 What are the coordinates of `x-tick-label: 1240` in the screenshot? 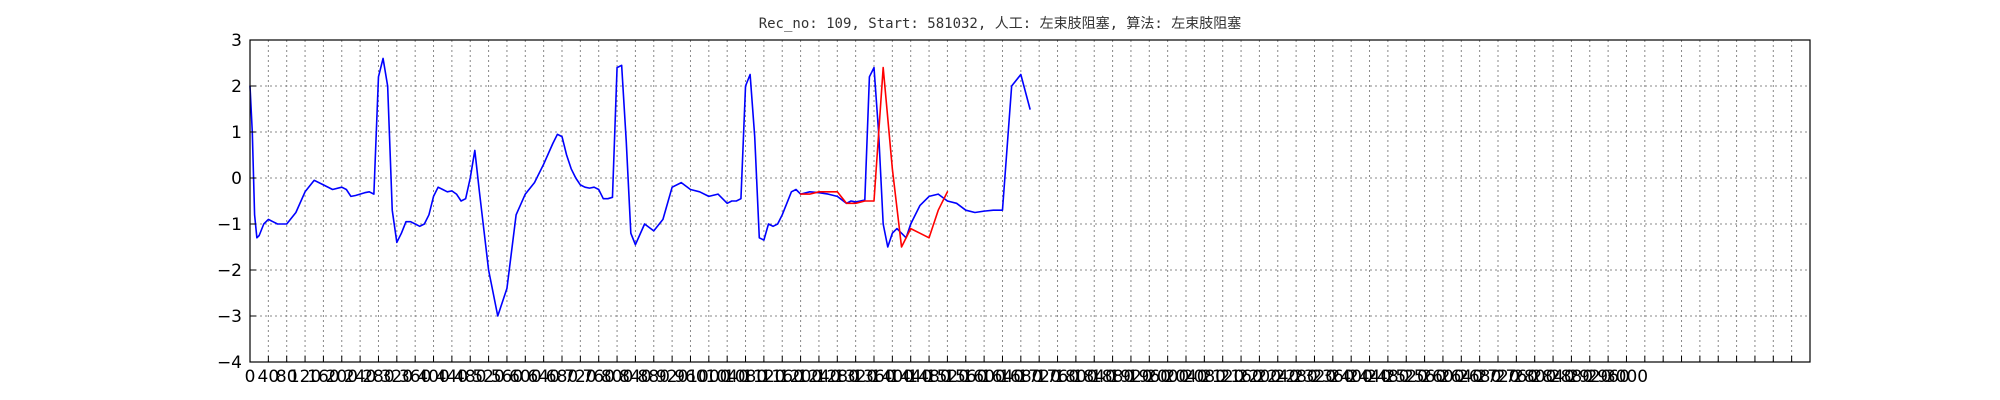 It's located at (818, 377).